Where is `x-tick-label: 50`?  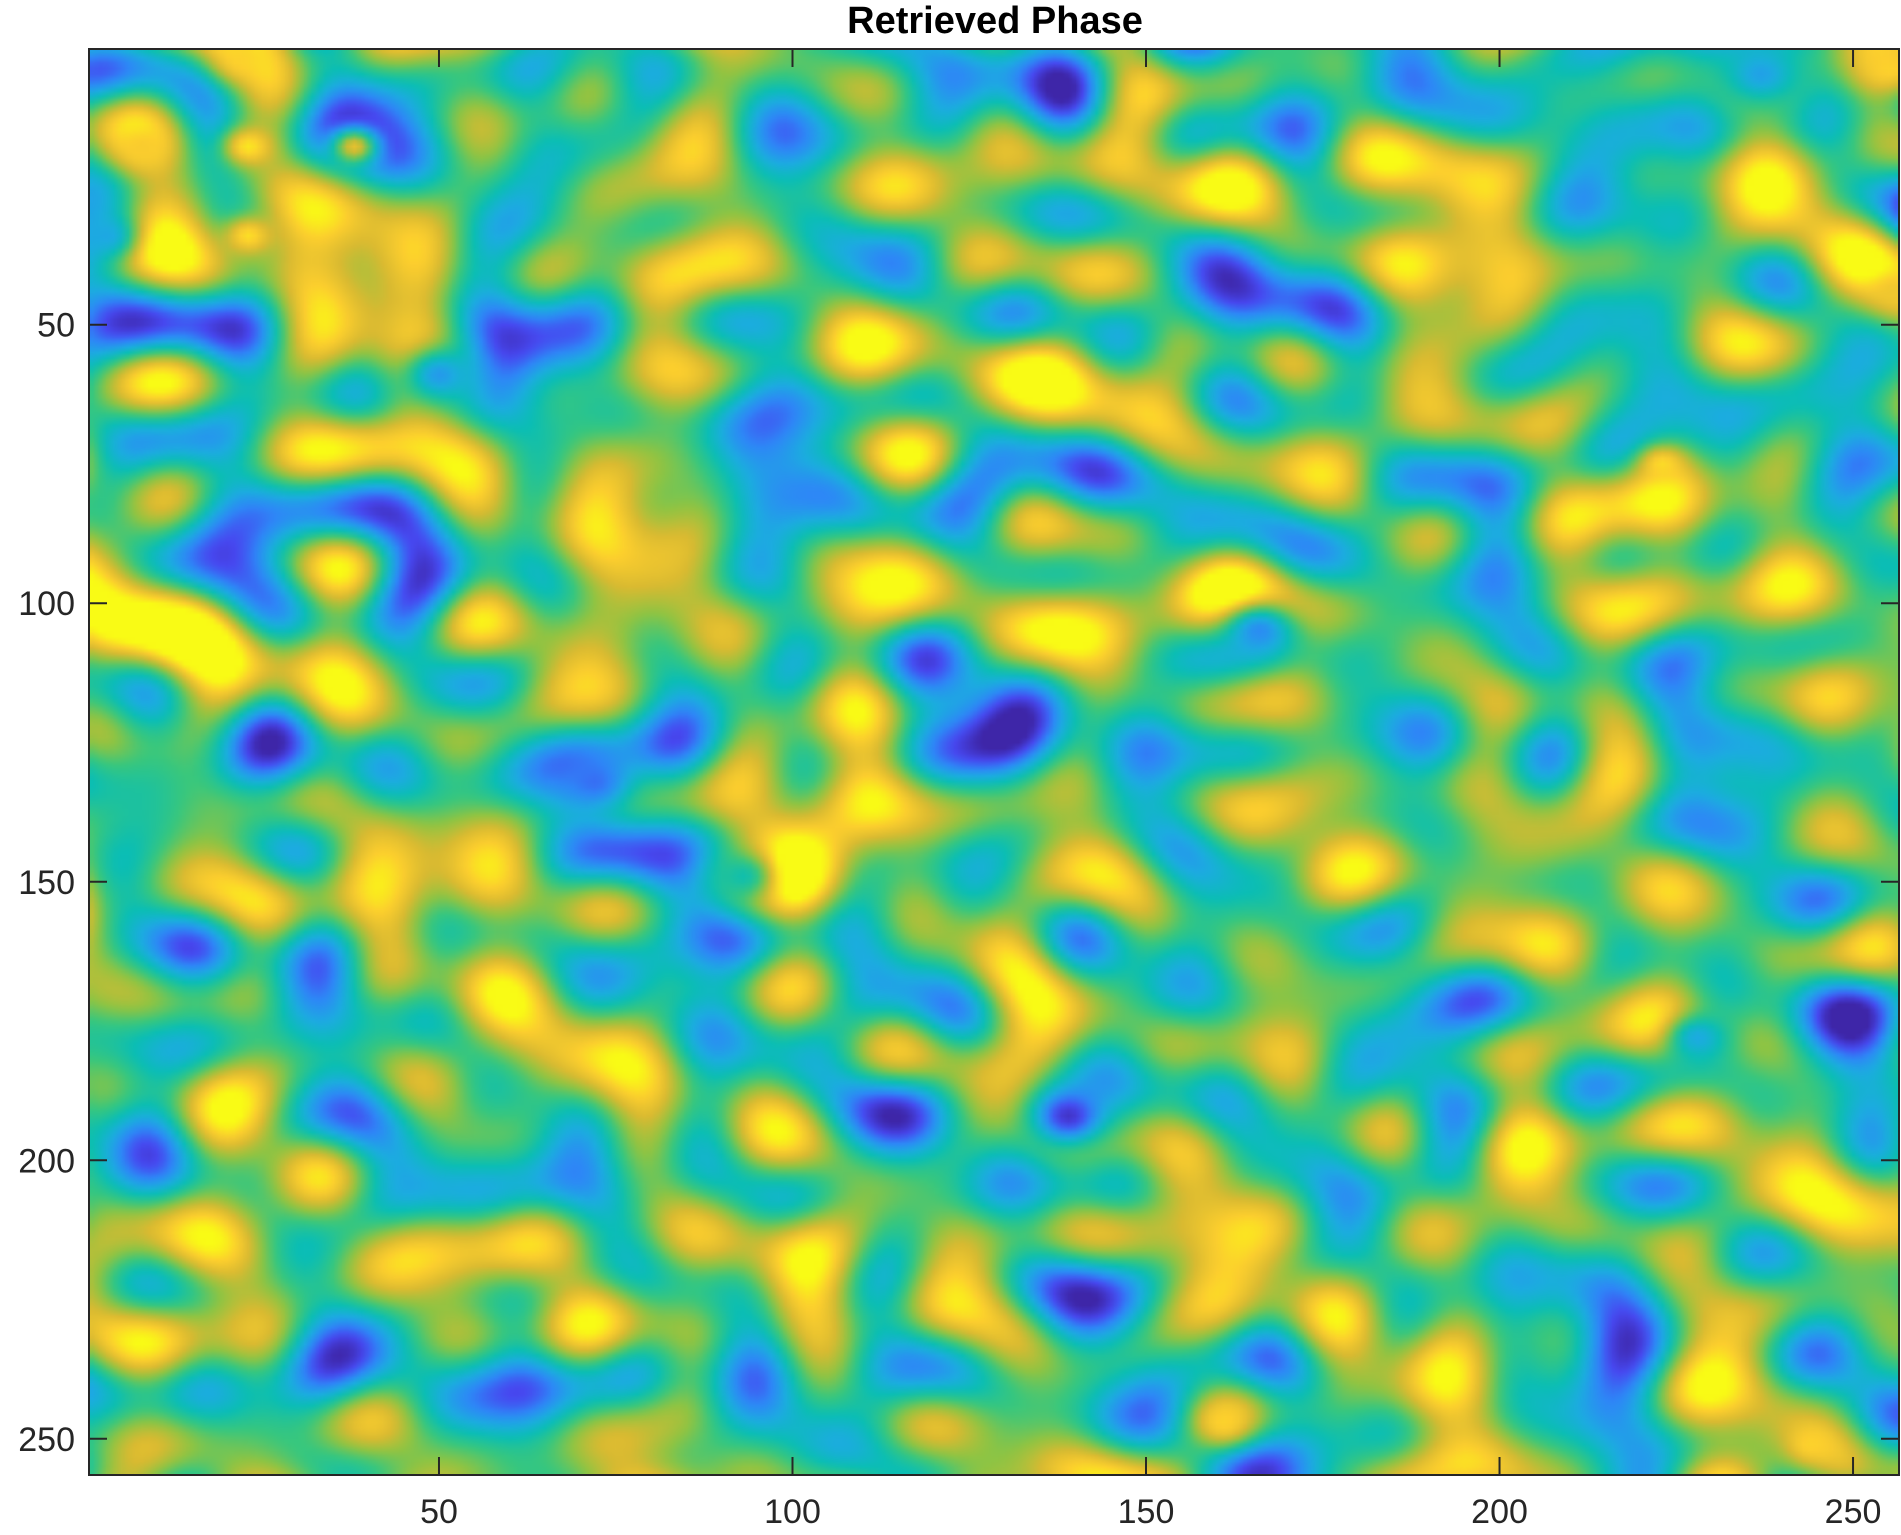
x-tick-label: 50 is located at coordinates (439, 1512).